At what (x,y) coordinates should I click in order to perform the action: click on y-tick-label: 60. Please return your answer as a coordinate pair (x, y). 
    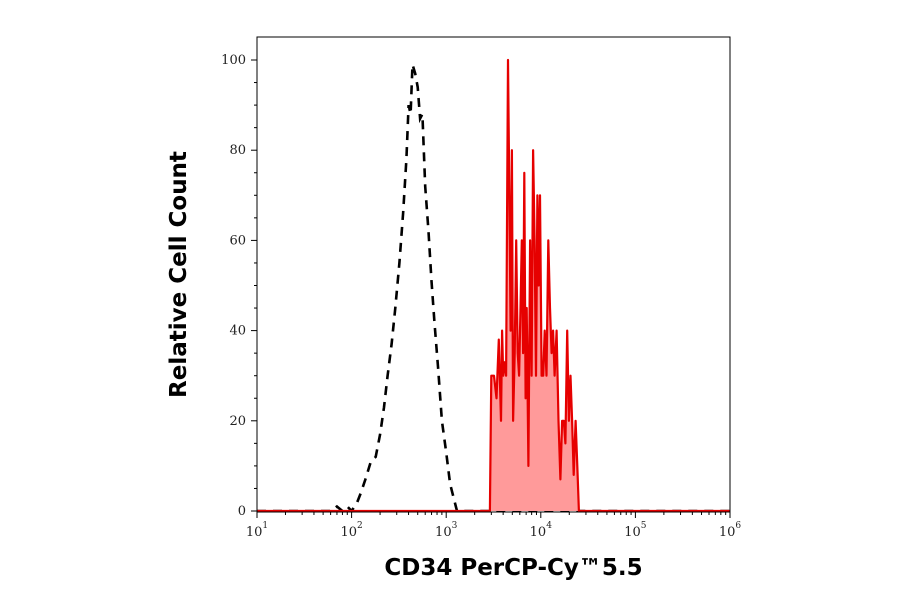
    Looking at the image, I should click on (237, 240).